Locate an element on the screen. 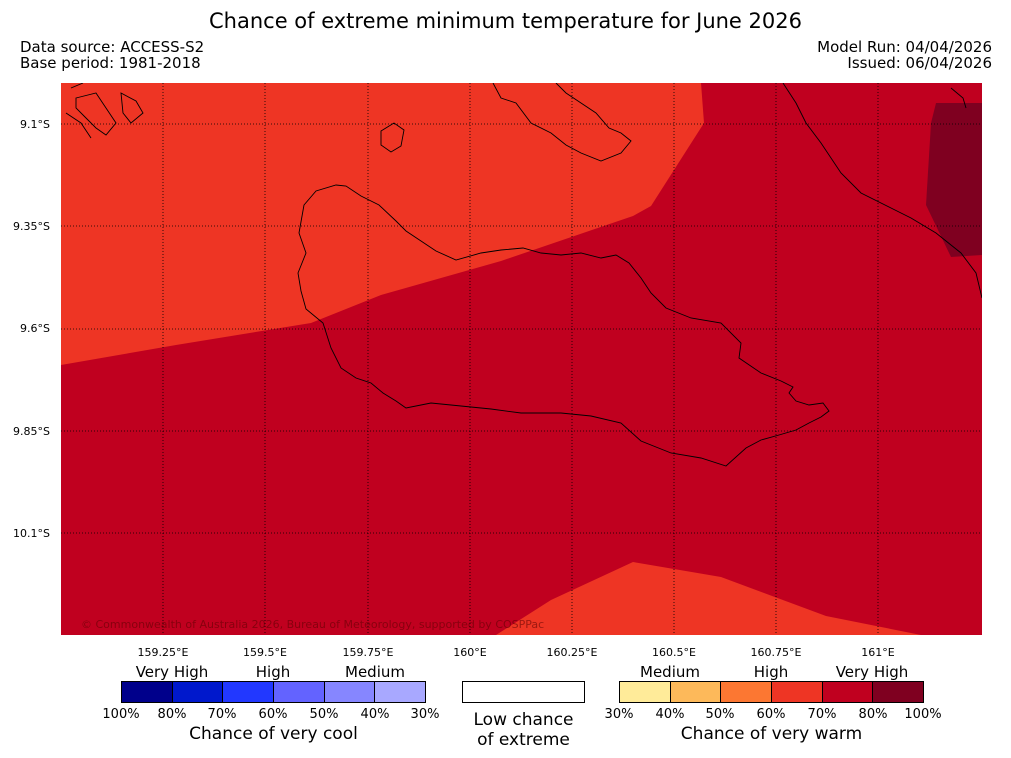 Image resolution: width=1011 pixels, height=758 pixels. warm-legend-title: Chance of very warm is located at coordinates (771, 734).